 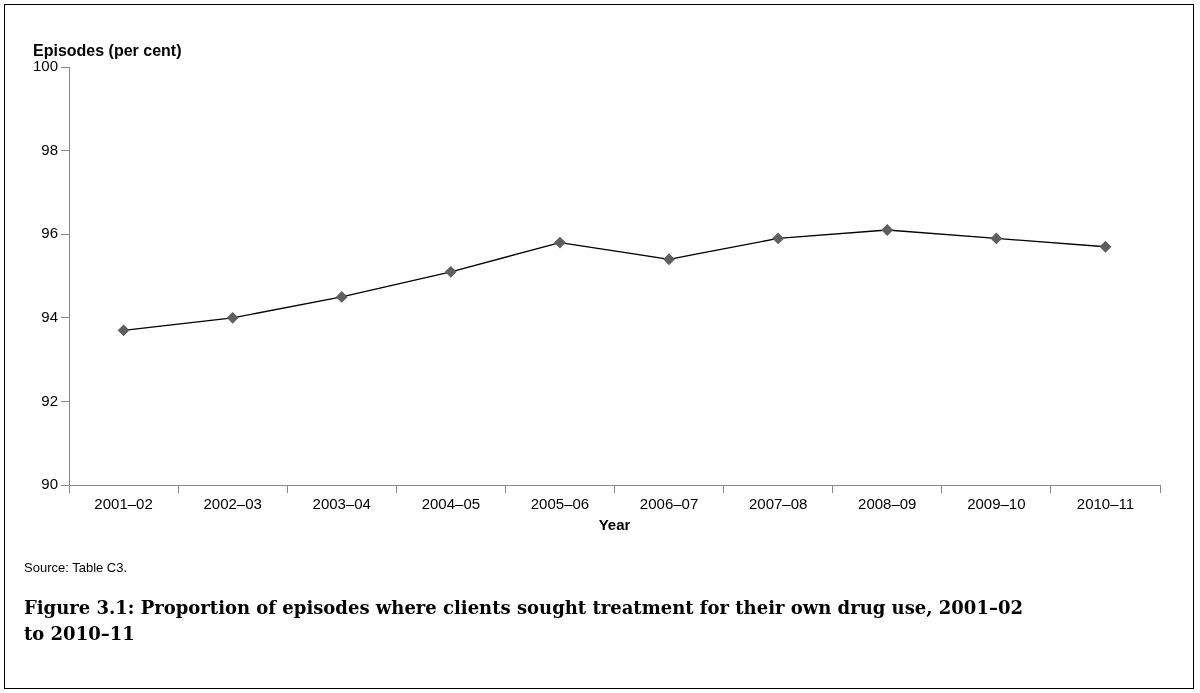 What do you see at coordinates (50, 316) in the screenshot?
I see `y-tick-label: 94` at bounding box center [50, 316].